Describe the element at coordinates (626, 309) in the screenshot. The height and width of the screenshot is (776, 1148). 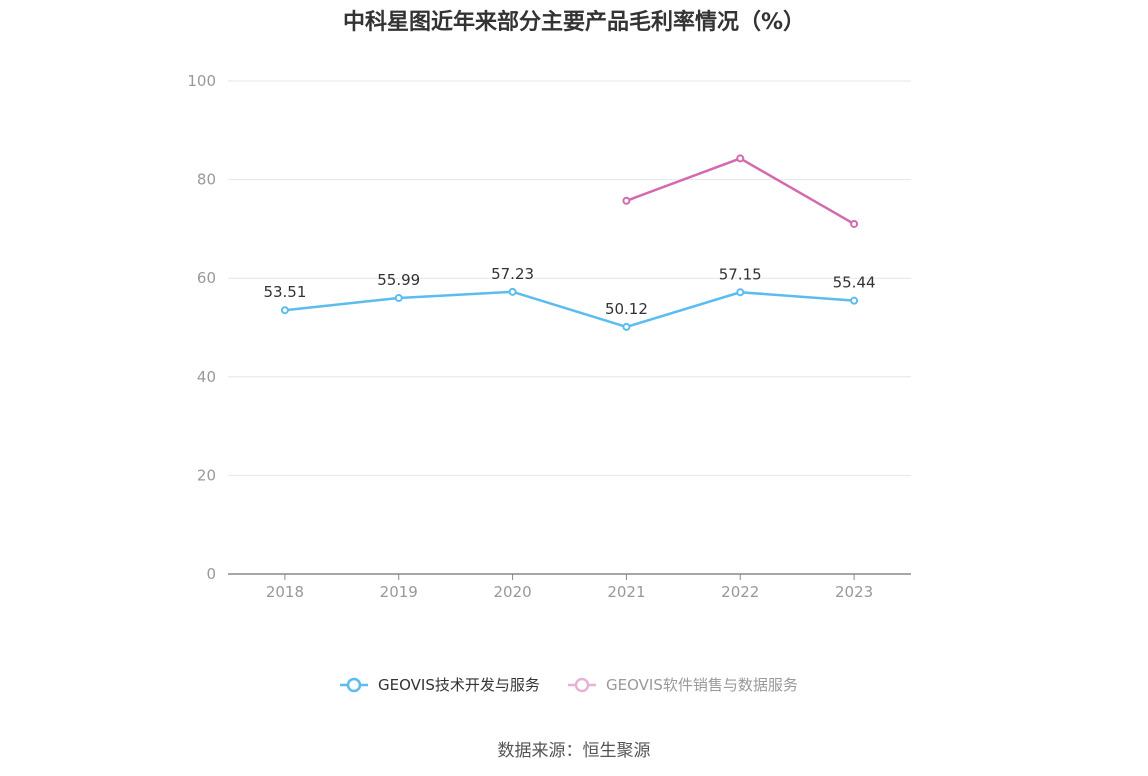
I see `data-label: 50.12` at that location.